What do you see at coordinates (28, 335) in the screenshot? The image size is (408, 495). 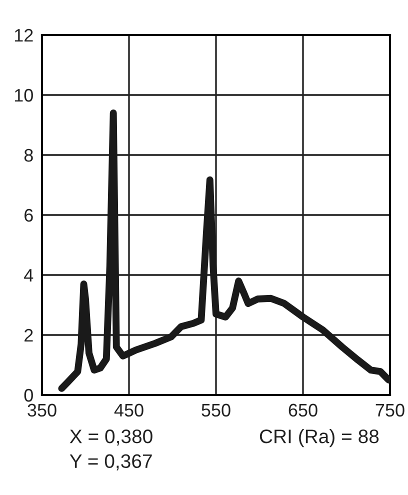 I see `y-tick-label: 2` at bounding box center [28, 335].